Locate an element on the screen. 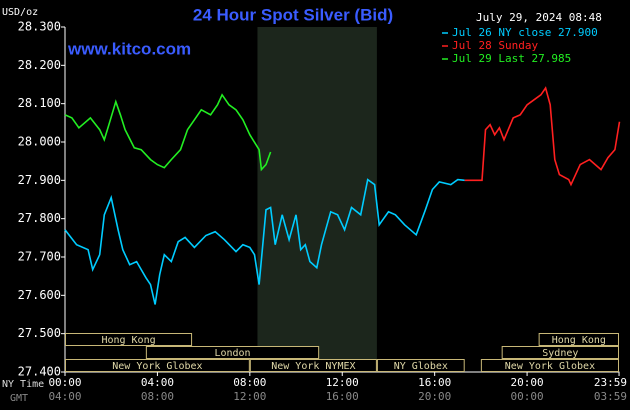 This screenshot has height=410, width=630. x-axis-label: NY Time is located at coordinates (23, 384).